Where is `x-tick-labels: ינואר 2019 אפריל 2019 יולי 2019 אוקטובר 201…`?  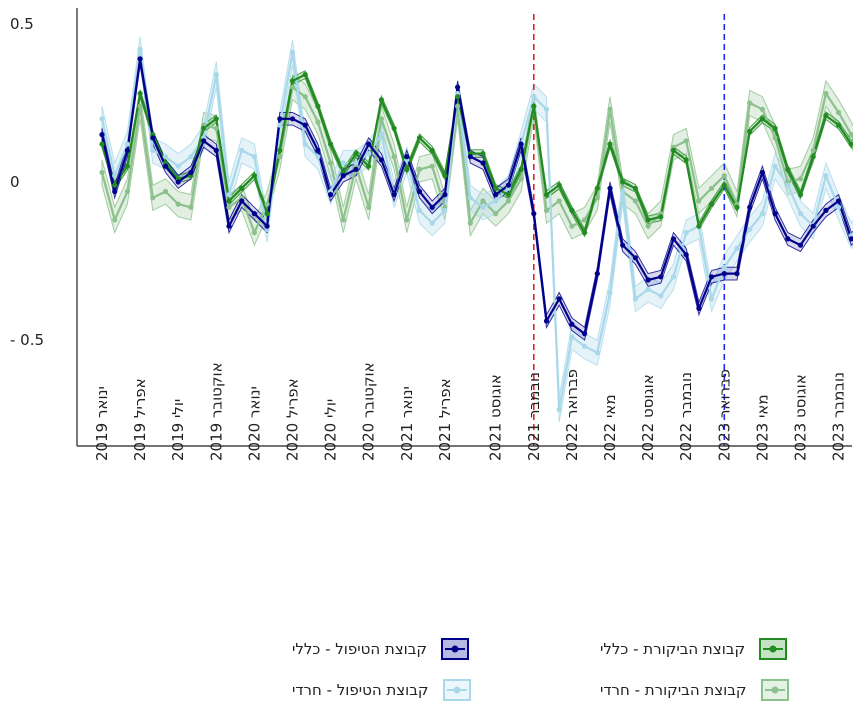 x-tick-labels: ינואר 2019 אפריל 2019 יולי 2019 אוקטובר 201… is located at coordinates (470, 411).